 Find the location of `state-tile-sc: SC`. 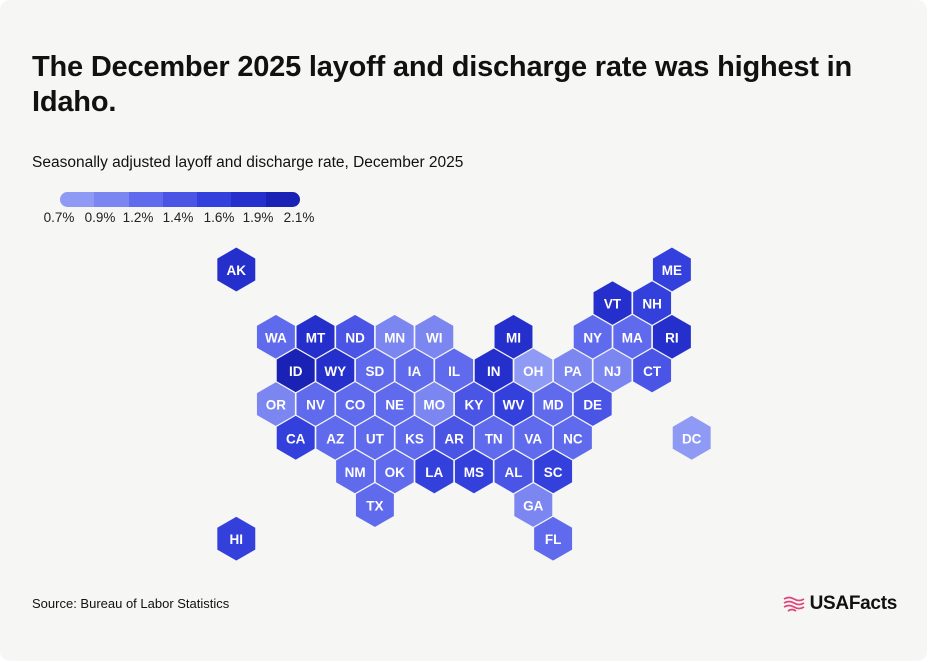

state-tile-sc: SC is located at coordinates (553, 471).